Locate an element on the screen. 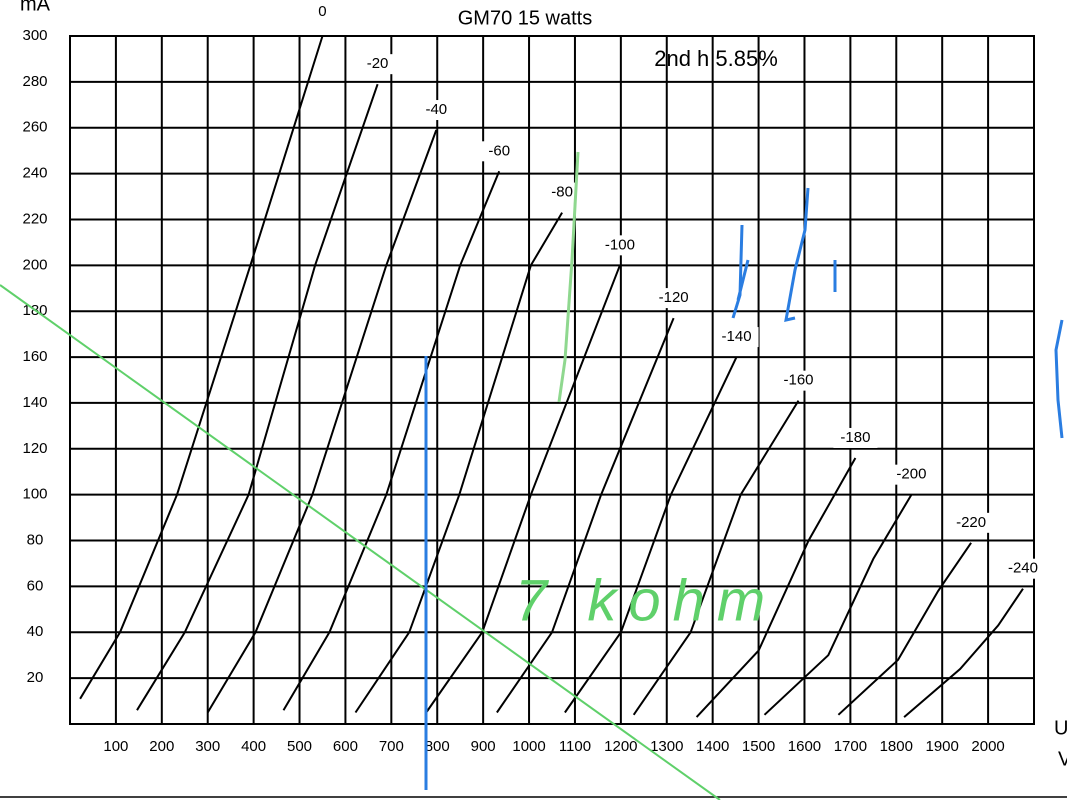 The width and height of the screenshot is (1067, 800). x-tick-label: 300 is located at coordinates (207, 746).